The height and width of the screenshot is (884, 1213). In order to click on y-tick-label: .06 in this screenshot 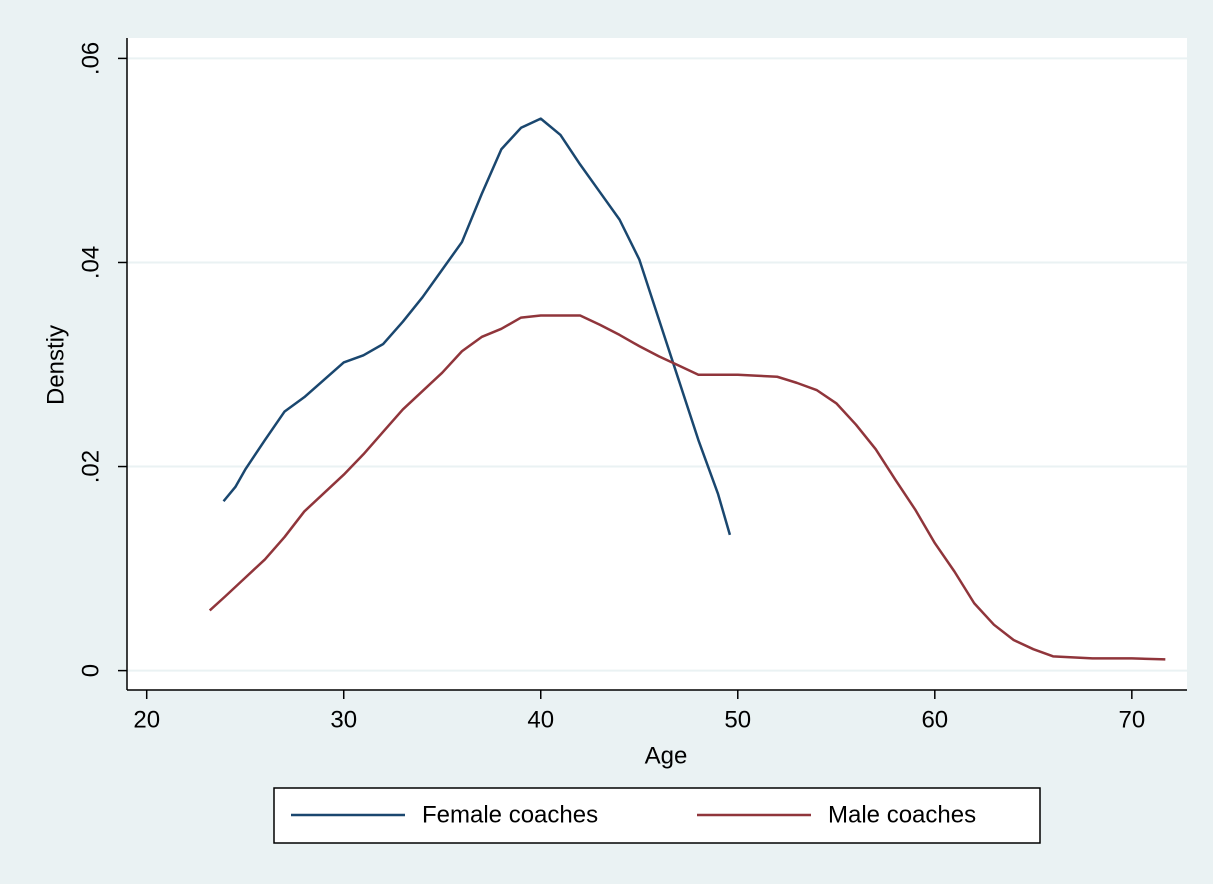, I will do `click(90, 58)`.